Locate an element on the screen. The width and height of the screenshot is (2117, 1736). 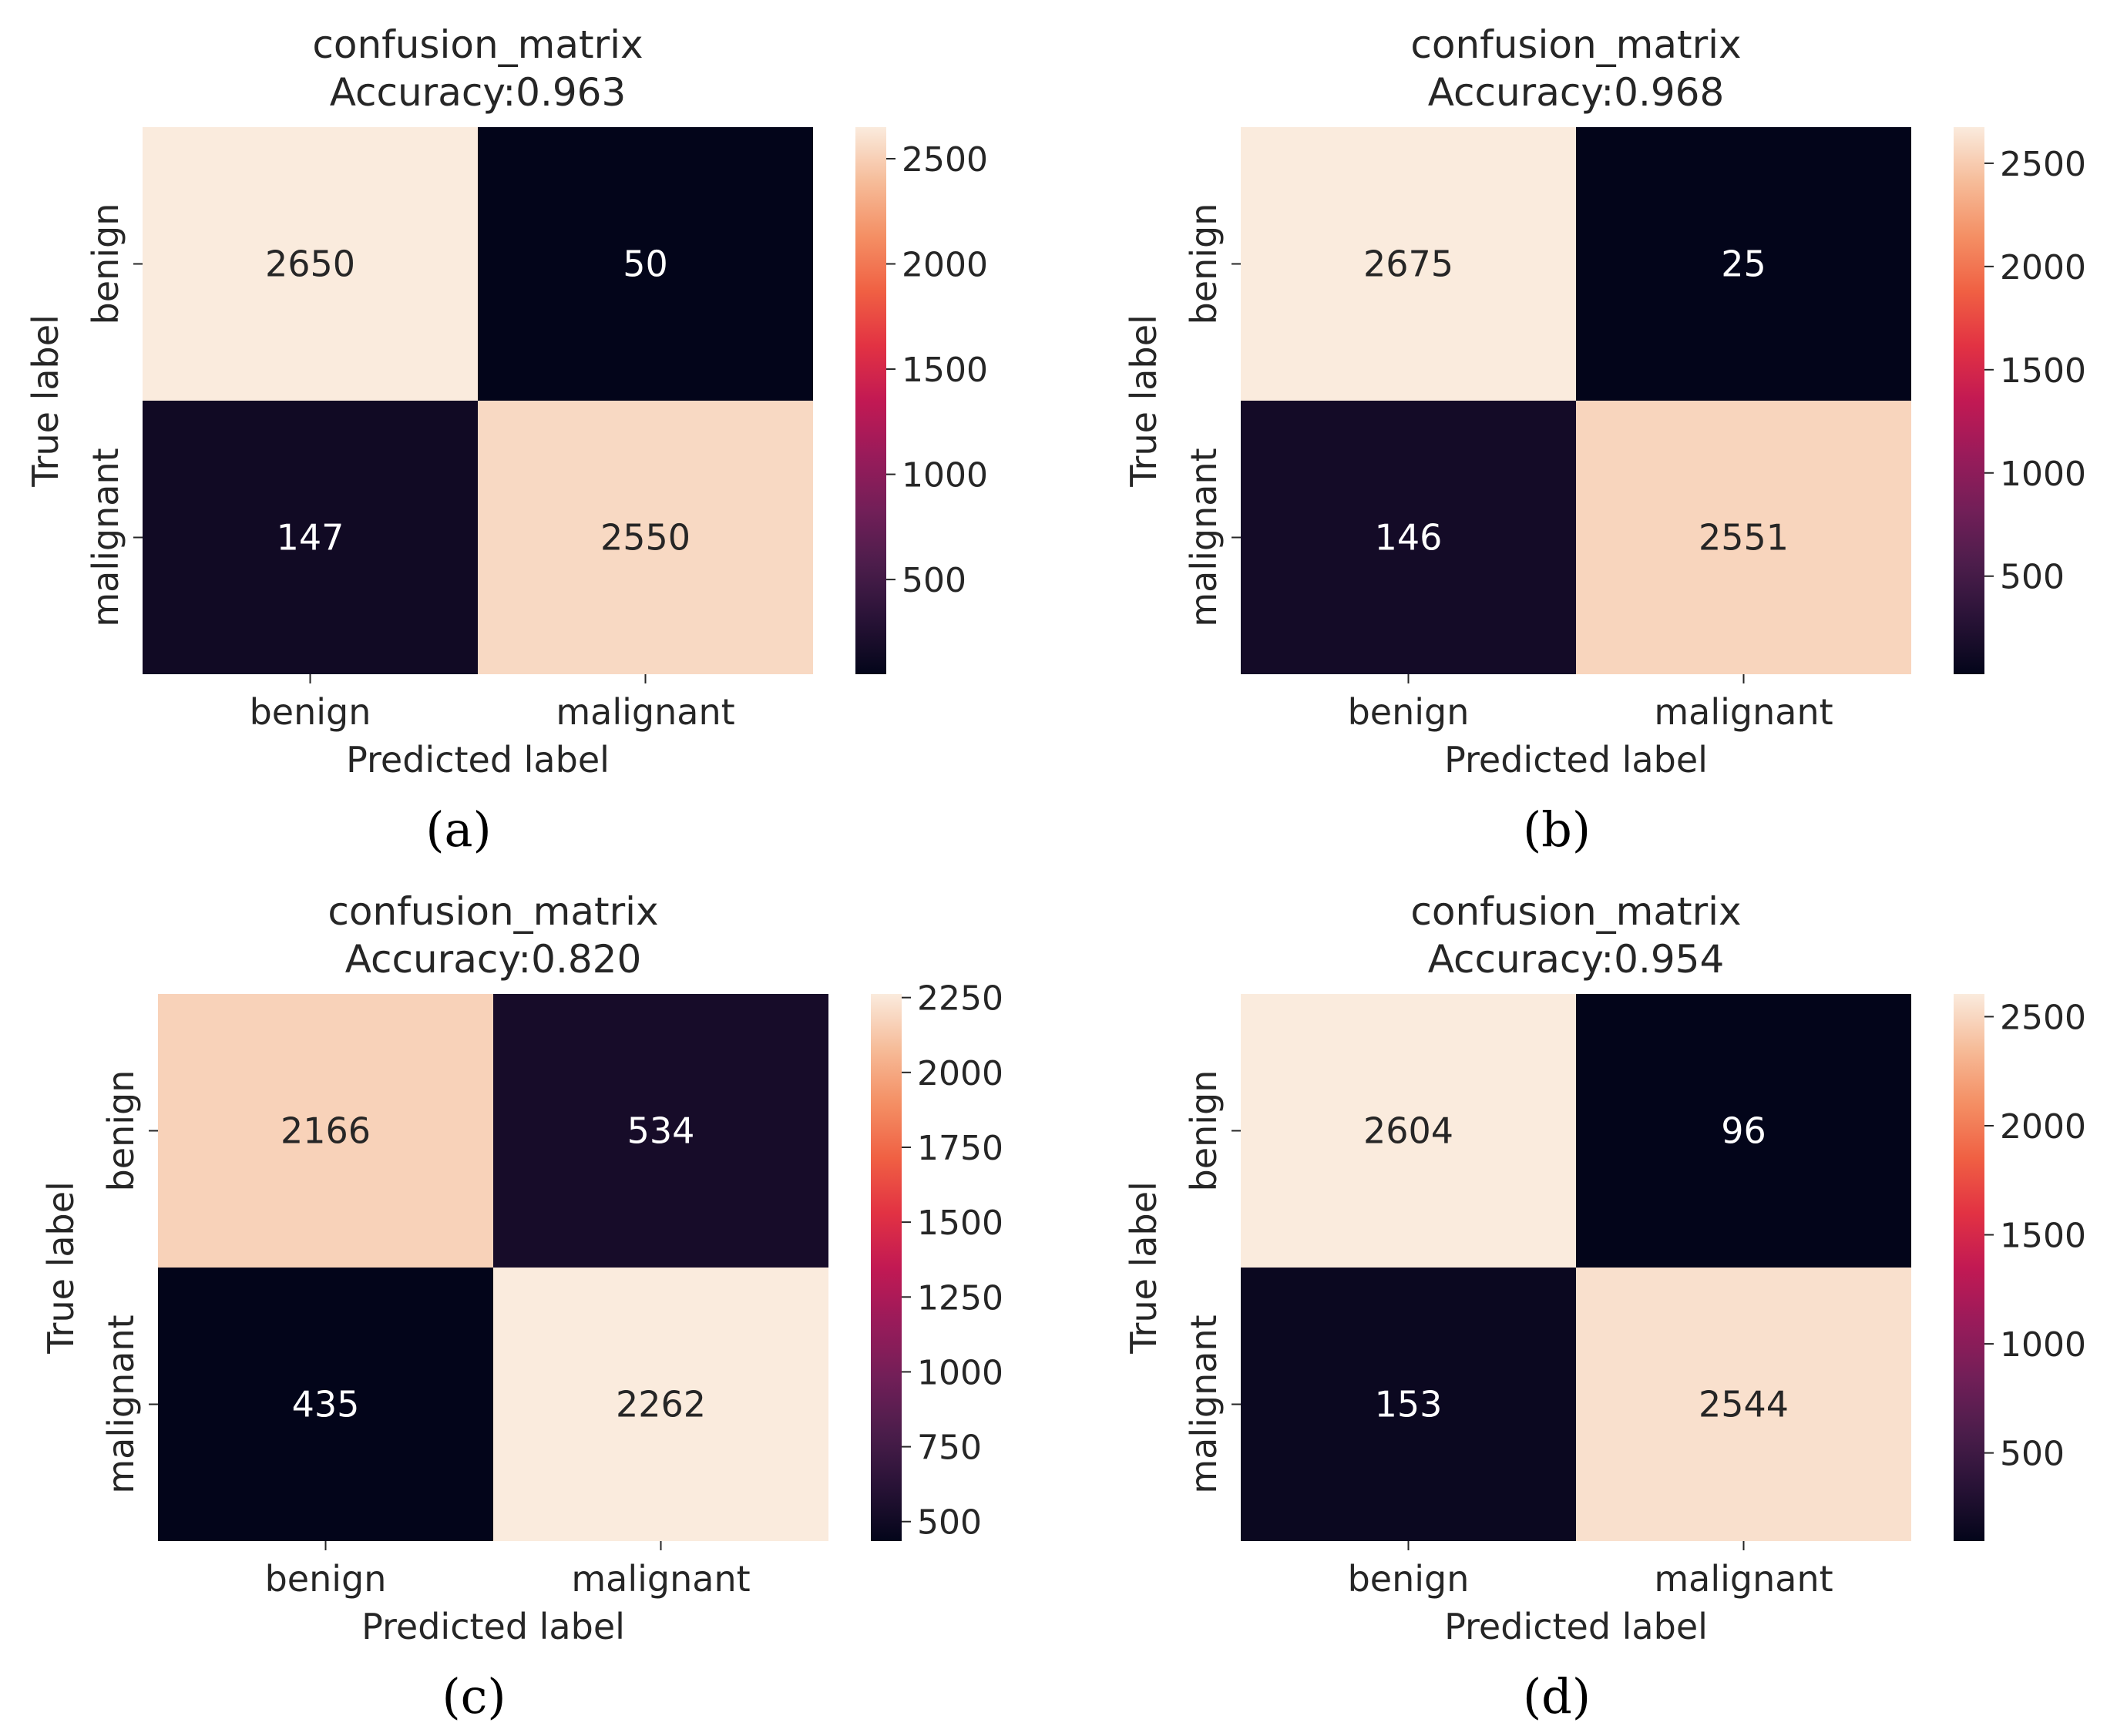
cell-value-r1-c1: 2544 is located at coordinates (1744, 1404).